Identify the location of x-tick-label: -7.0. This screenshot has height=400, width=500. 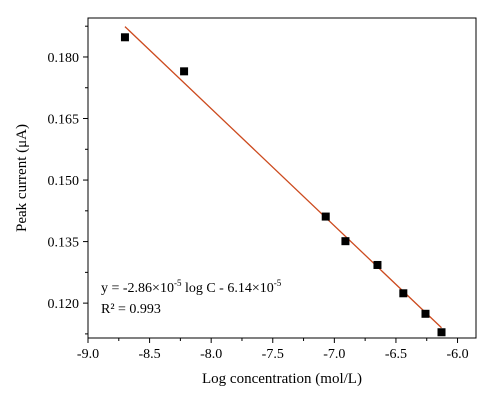
(334, 354).